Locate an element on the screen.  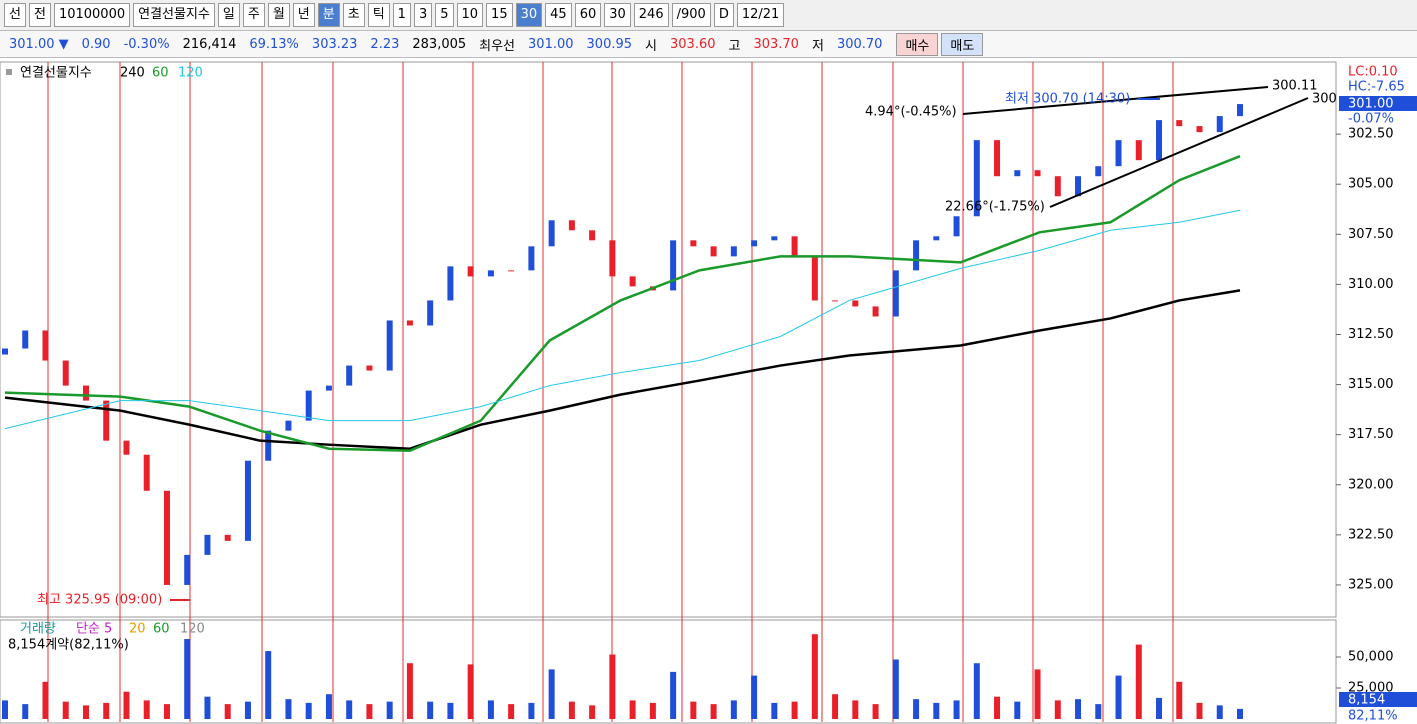
quote-item: 216,414 is located at coordinates (209, 44).